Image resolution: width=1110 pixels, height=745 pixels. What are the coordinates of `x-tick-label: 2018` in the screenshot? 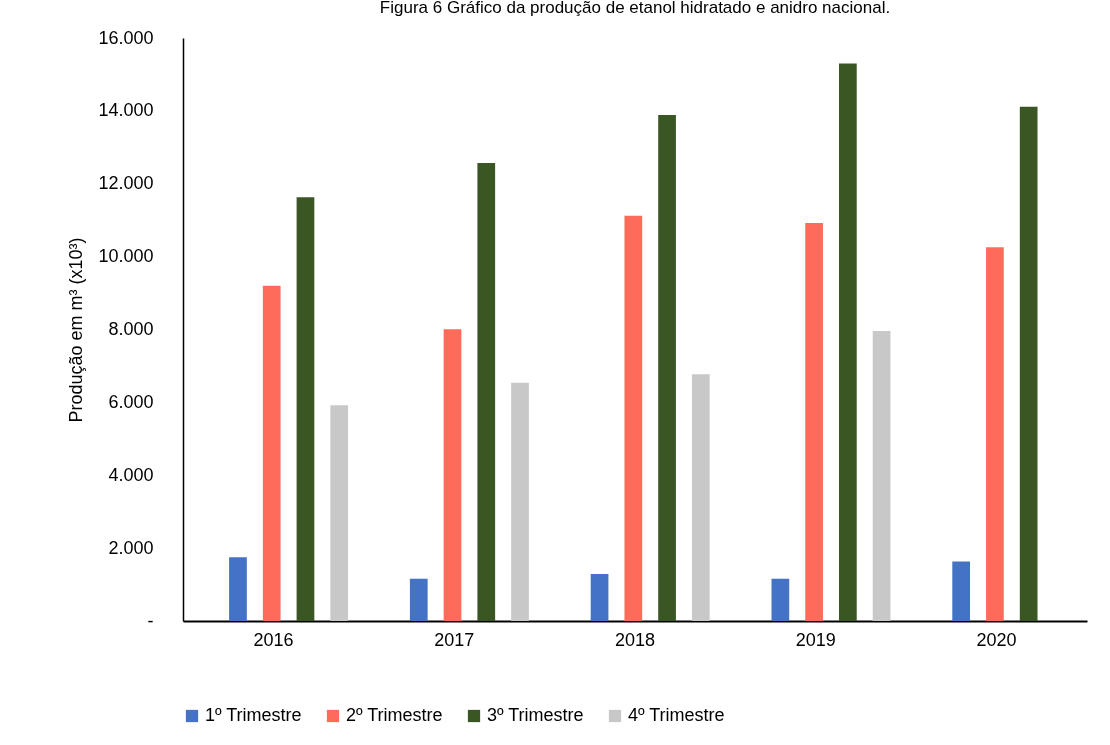 It's located at (635, 639).